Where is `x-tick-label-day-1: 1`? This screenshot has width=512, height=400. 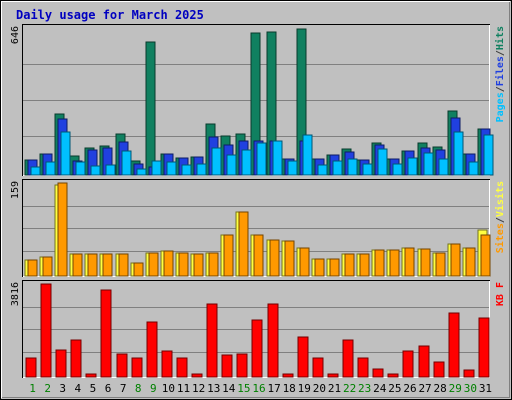 x-tick-label-day-1: 1 is located at coordinates (32, 388).